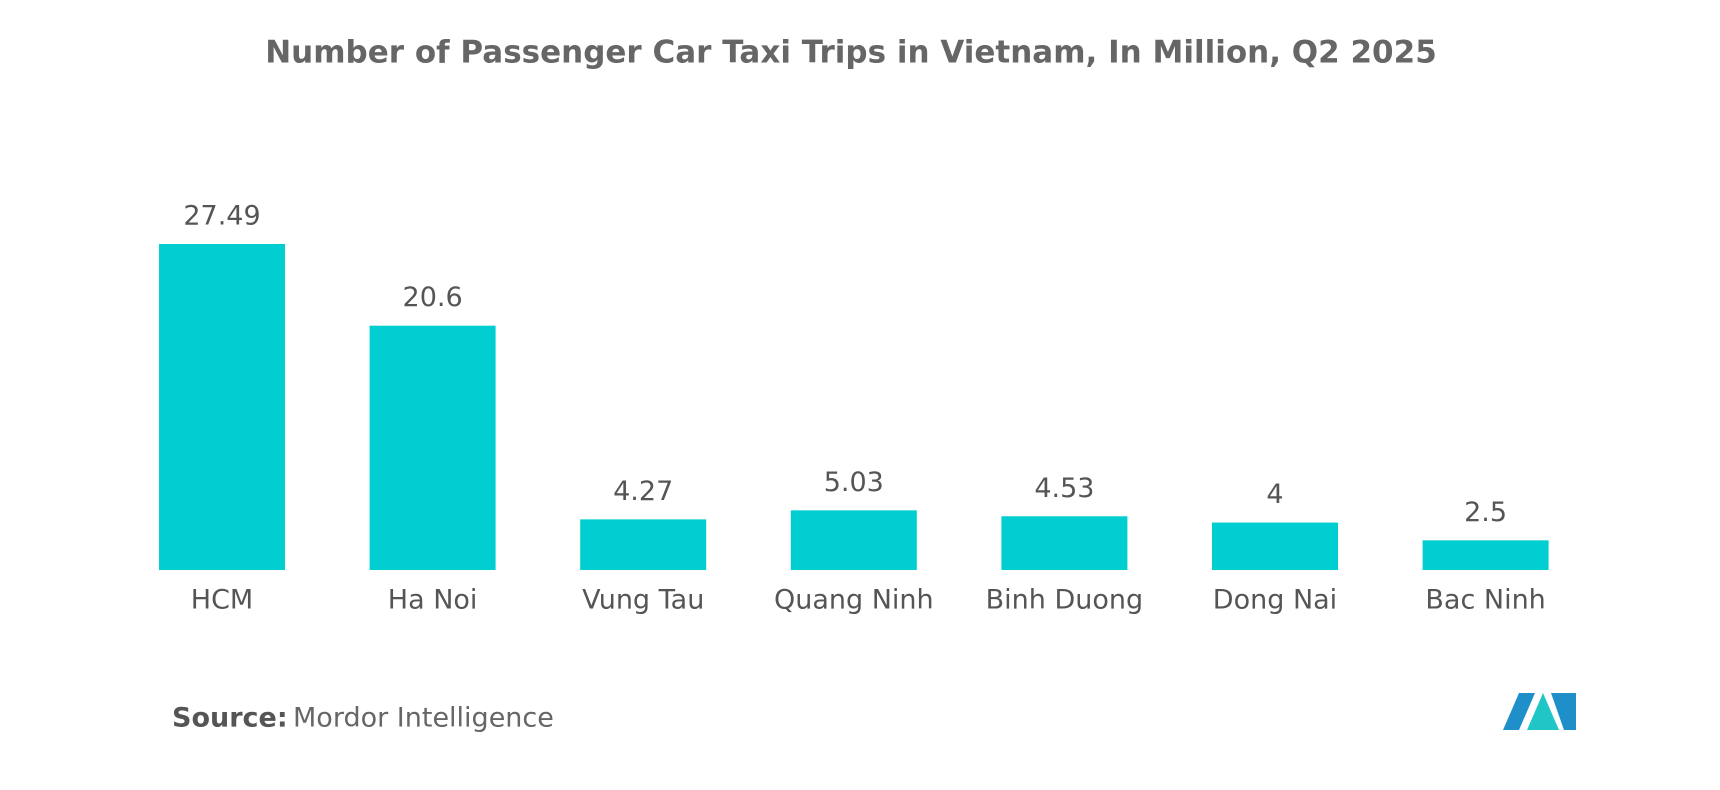 This screenshot has width=1720, height=790. What do you see at coordinates (222, 600) in the screenshot?
I see `x-tick-label: HCM` at bounding box center [222, 600].